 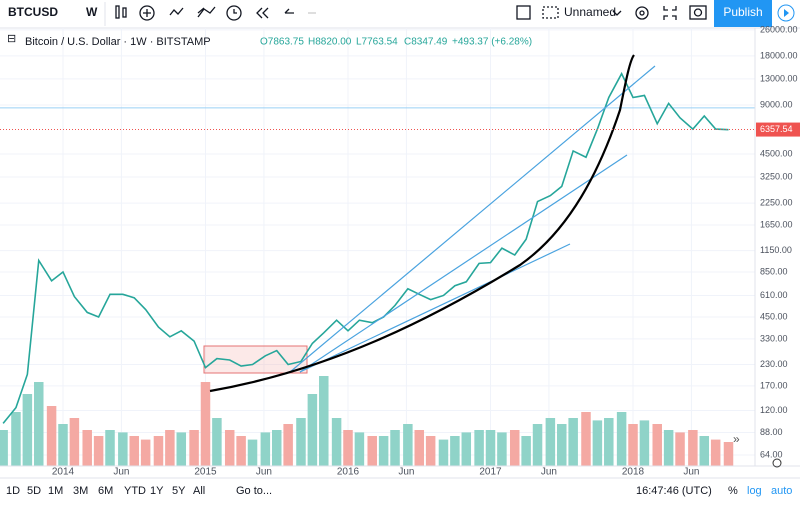 What do you see at coordinates (771, 454) in the screenshot?
I see `y-tick-label: 64.00` at bounding box center [771, 454].